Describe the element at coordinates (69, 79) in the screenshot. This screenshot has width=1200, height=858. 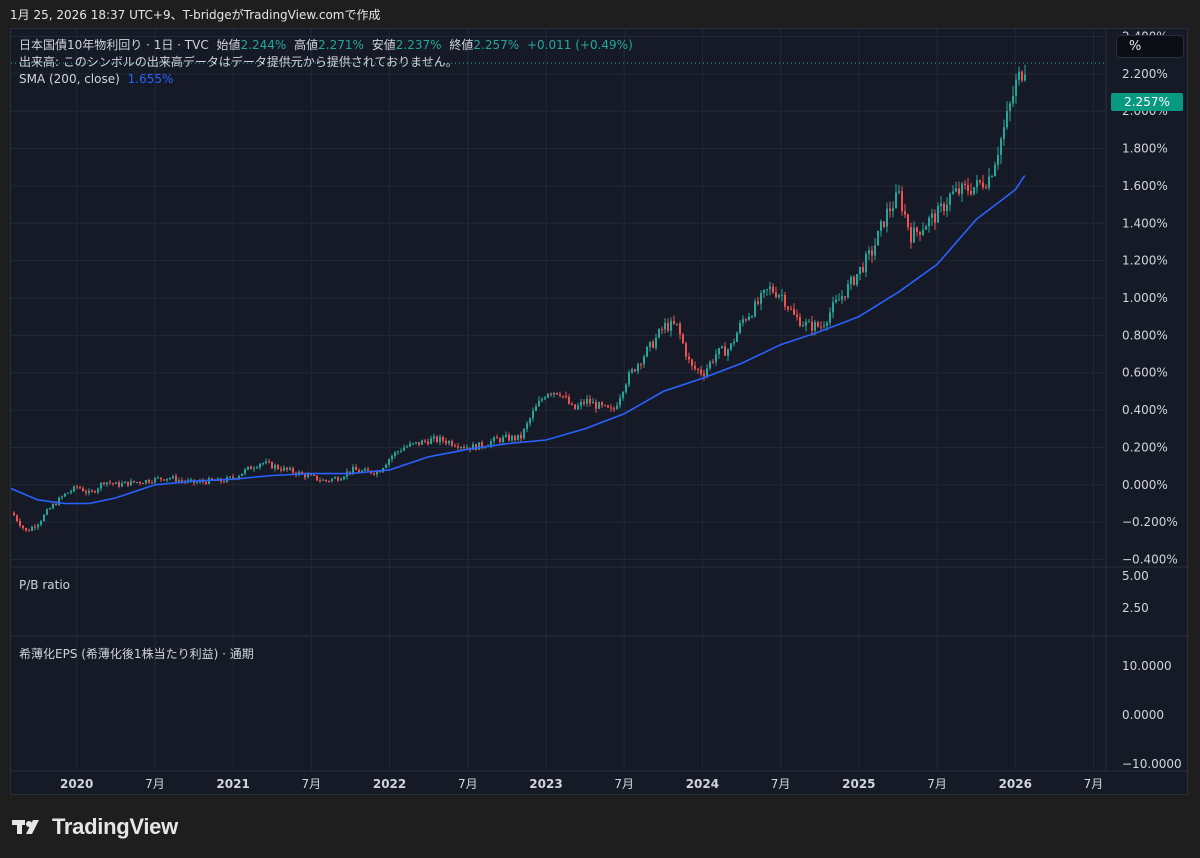
I see `sma-label: SMA (200, close)` at that location.